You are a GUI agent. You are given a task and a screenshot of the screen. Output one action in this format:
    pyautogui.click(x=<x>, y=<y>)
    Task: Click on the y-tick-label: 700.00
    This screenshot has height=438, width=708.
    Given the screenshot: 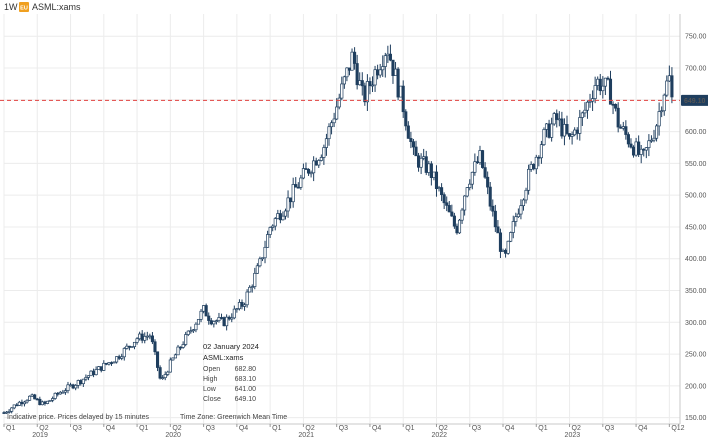 What is the action you would take?
    pyautogui.click(x=696, y=69)
    